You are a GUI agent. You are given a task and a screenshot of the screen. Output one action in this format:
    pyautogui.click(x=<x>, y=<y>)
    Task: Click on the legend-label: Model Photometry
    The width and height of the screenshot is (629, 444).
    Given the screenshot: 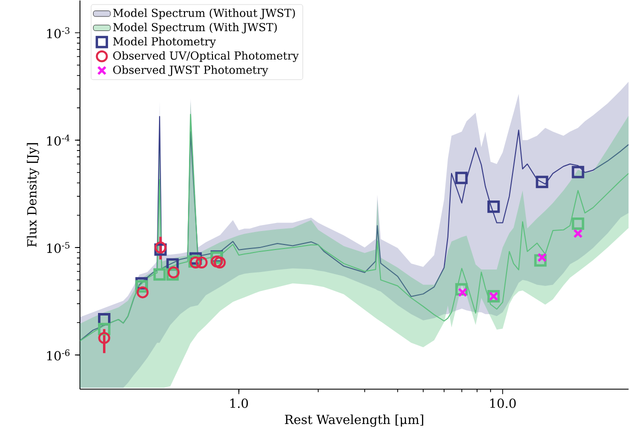 What is the action you would take?
    pyautogui.click(x=164, y=42)
    